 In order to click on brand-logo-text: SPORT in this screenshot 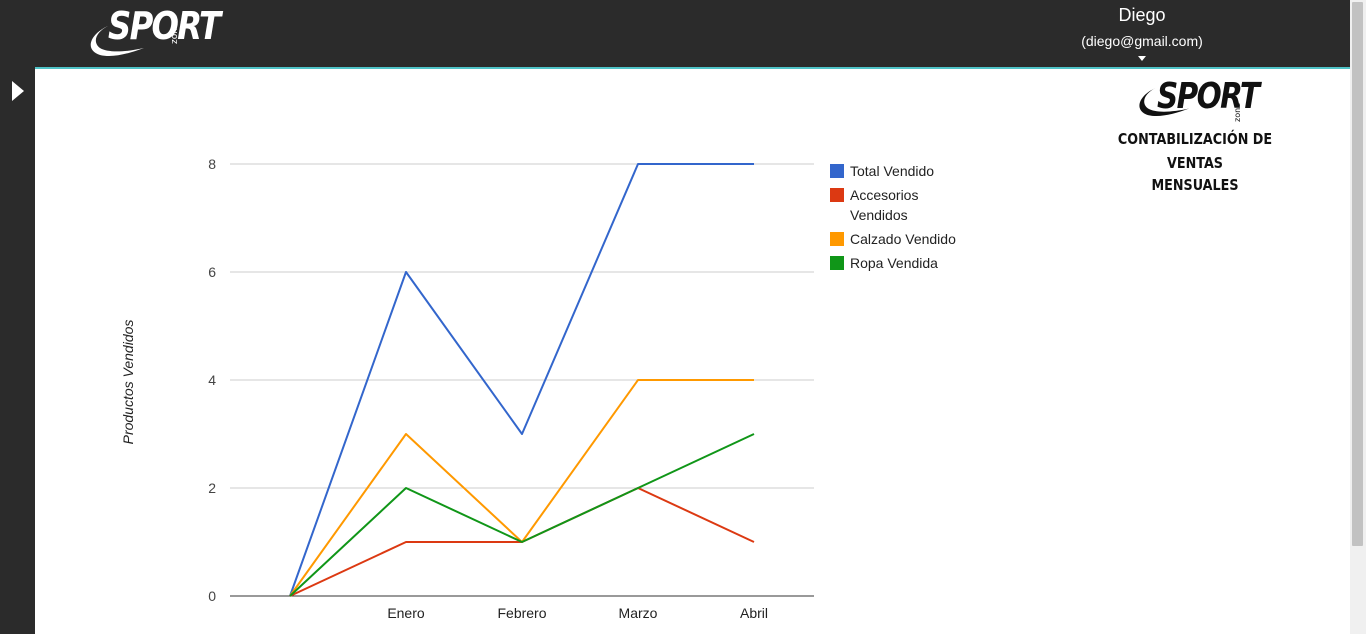, I will do `click(1208, 96)`.